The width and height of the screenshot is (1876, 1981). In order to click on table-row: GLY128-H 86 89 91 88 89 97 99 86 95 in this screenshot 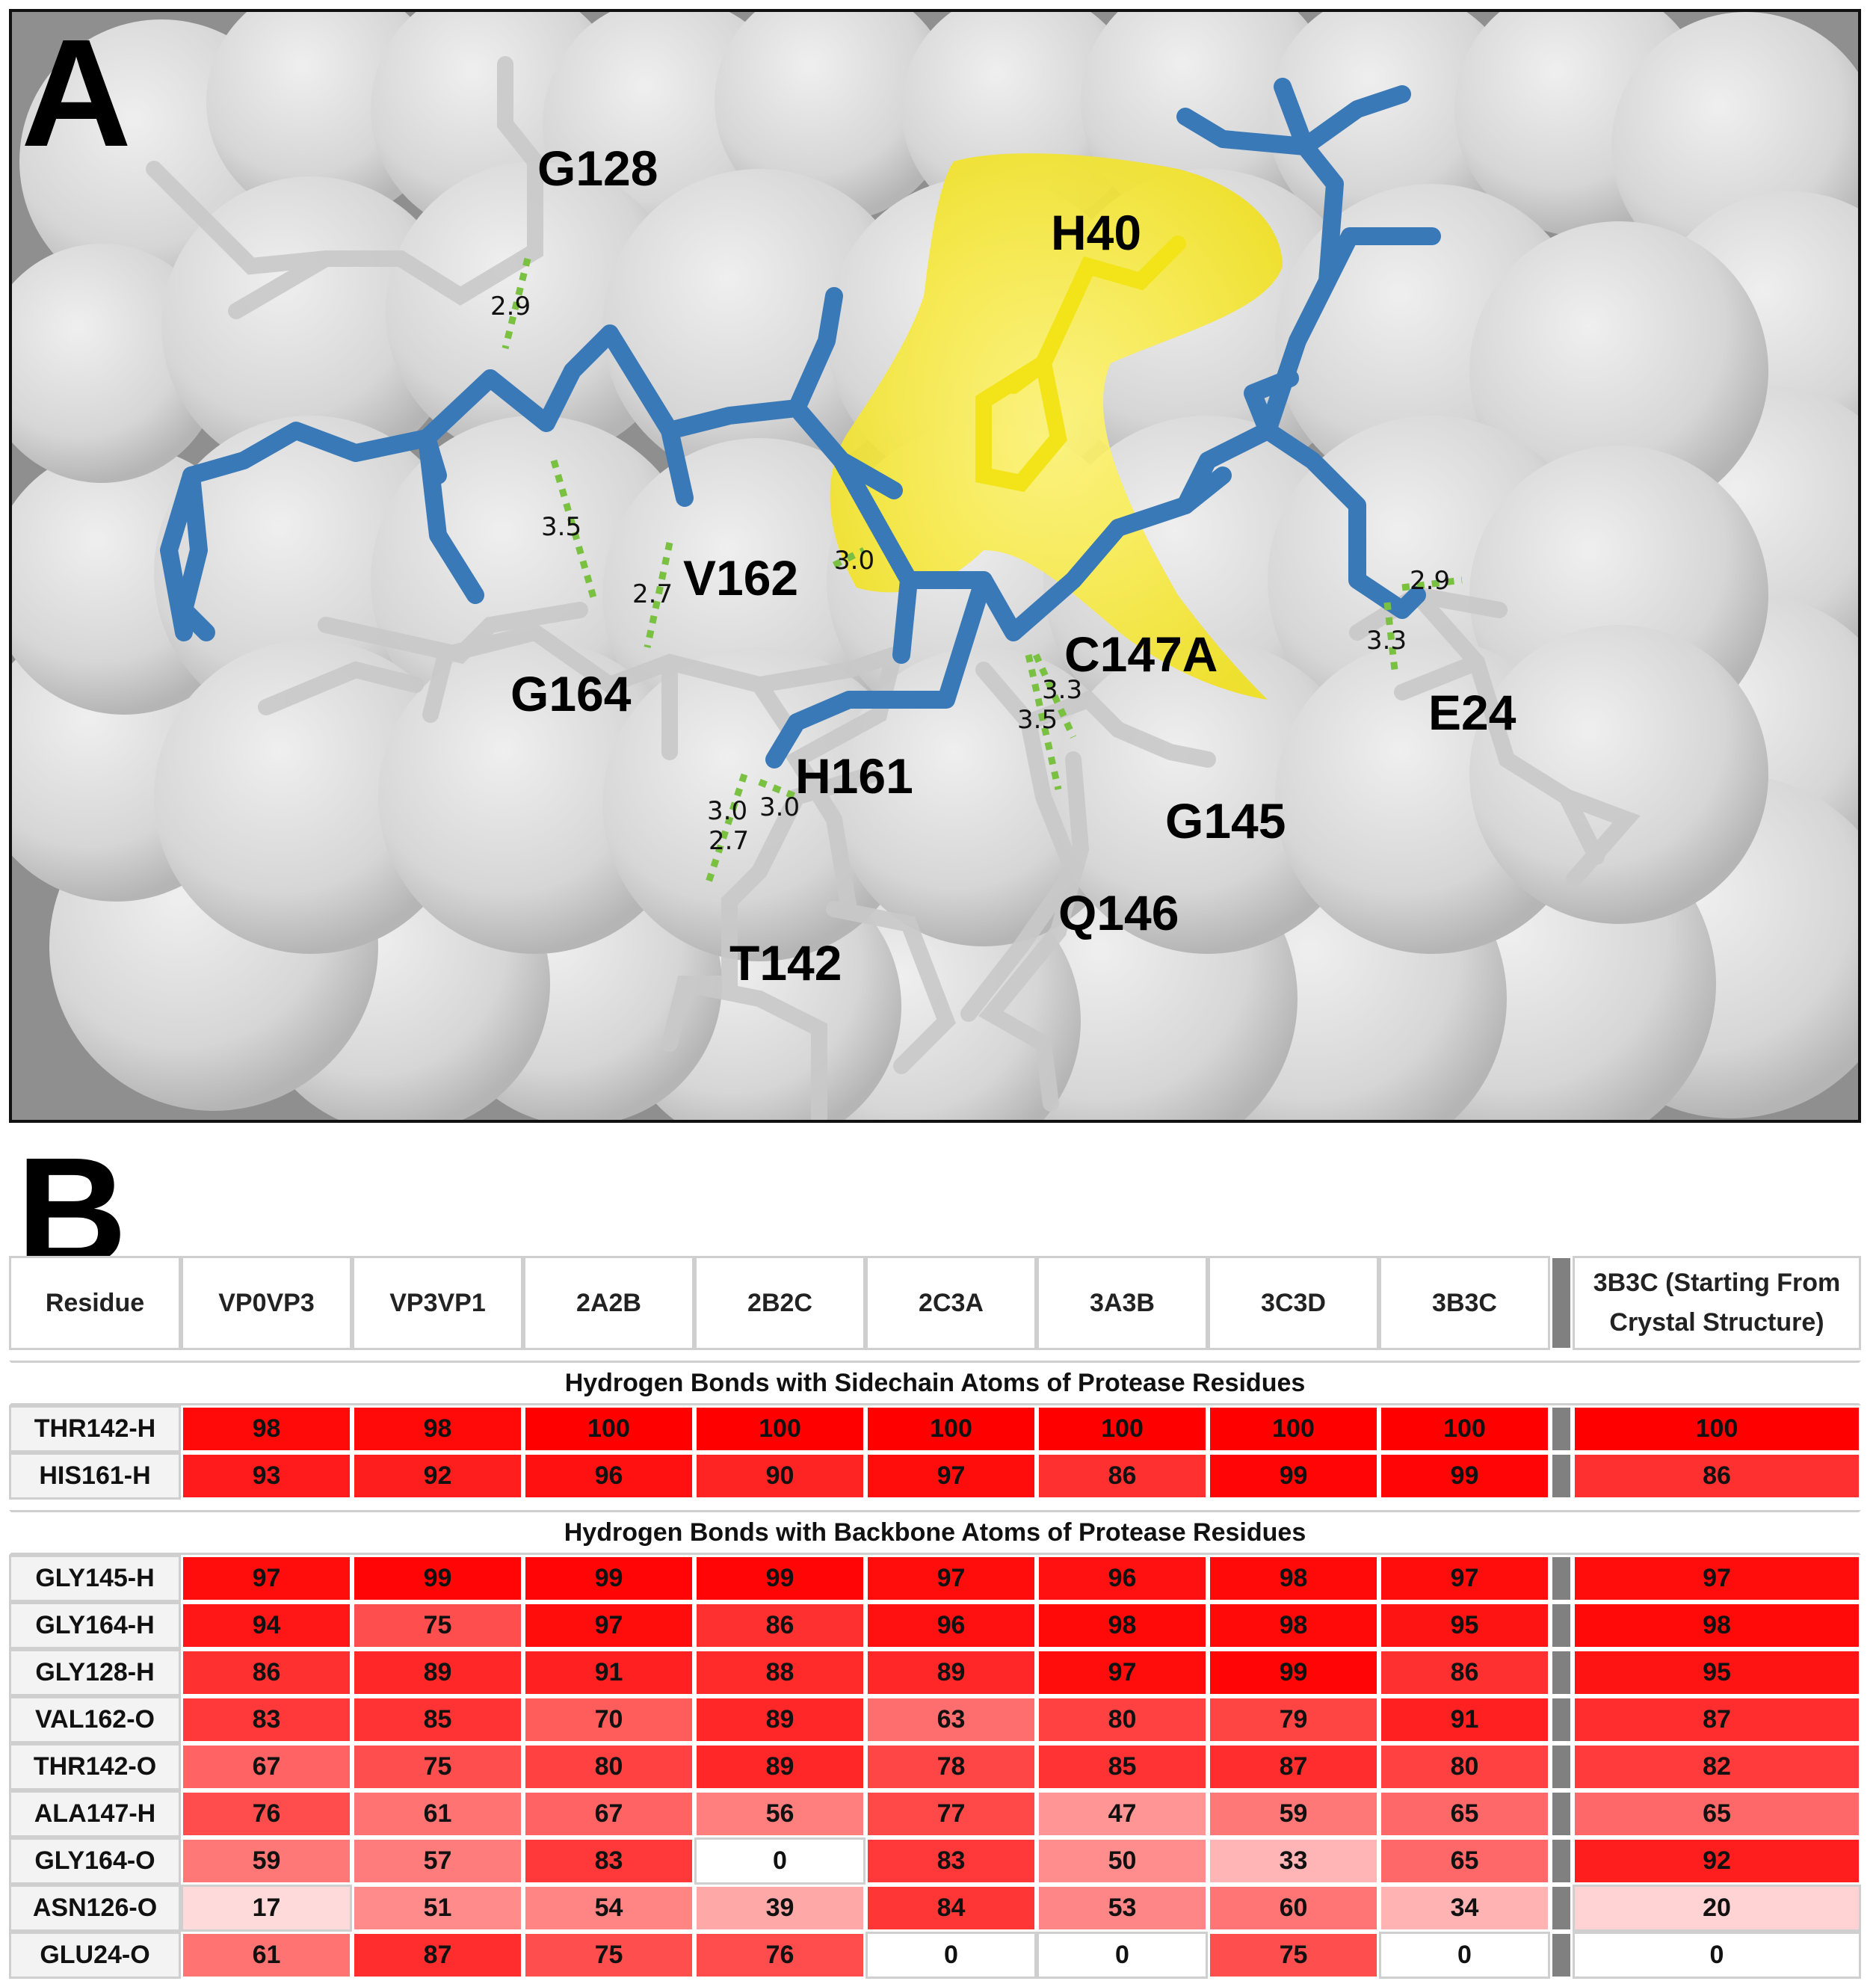, I will do `click(935, 1672)`.